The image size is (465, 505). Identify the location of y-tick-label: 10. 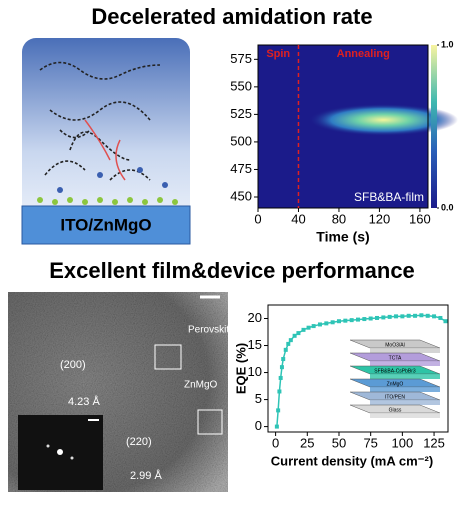
(255, 371).